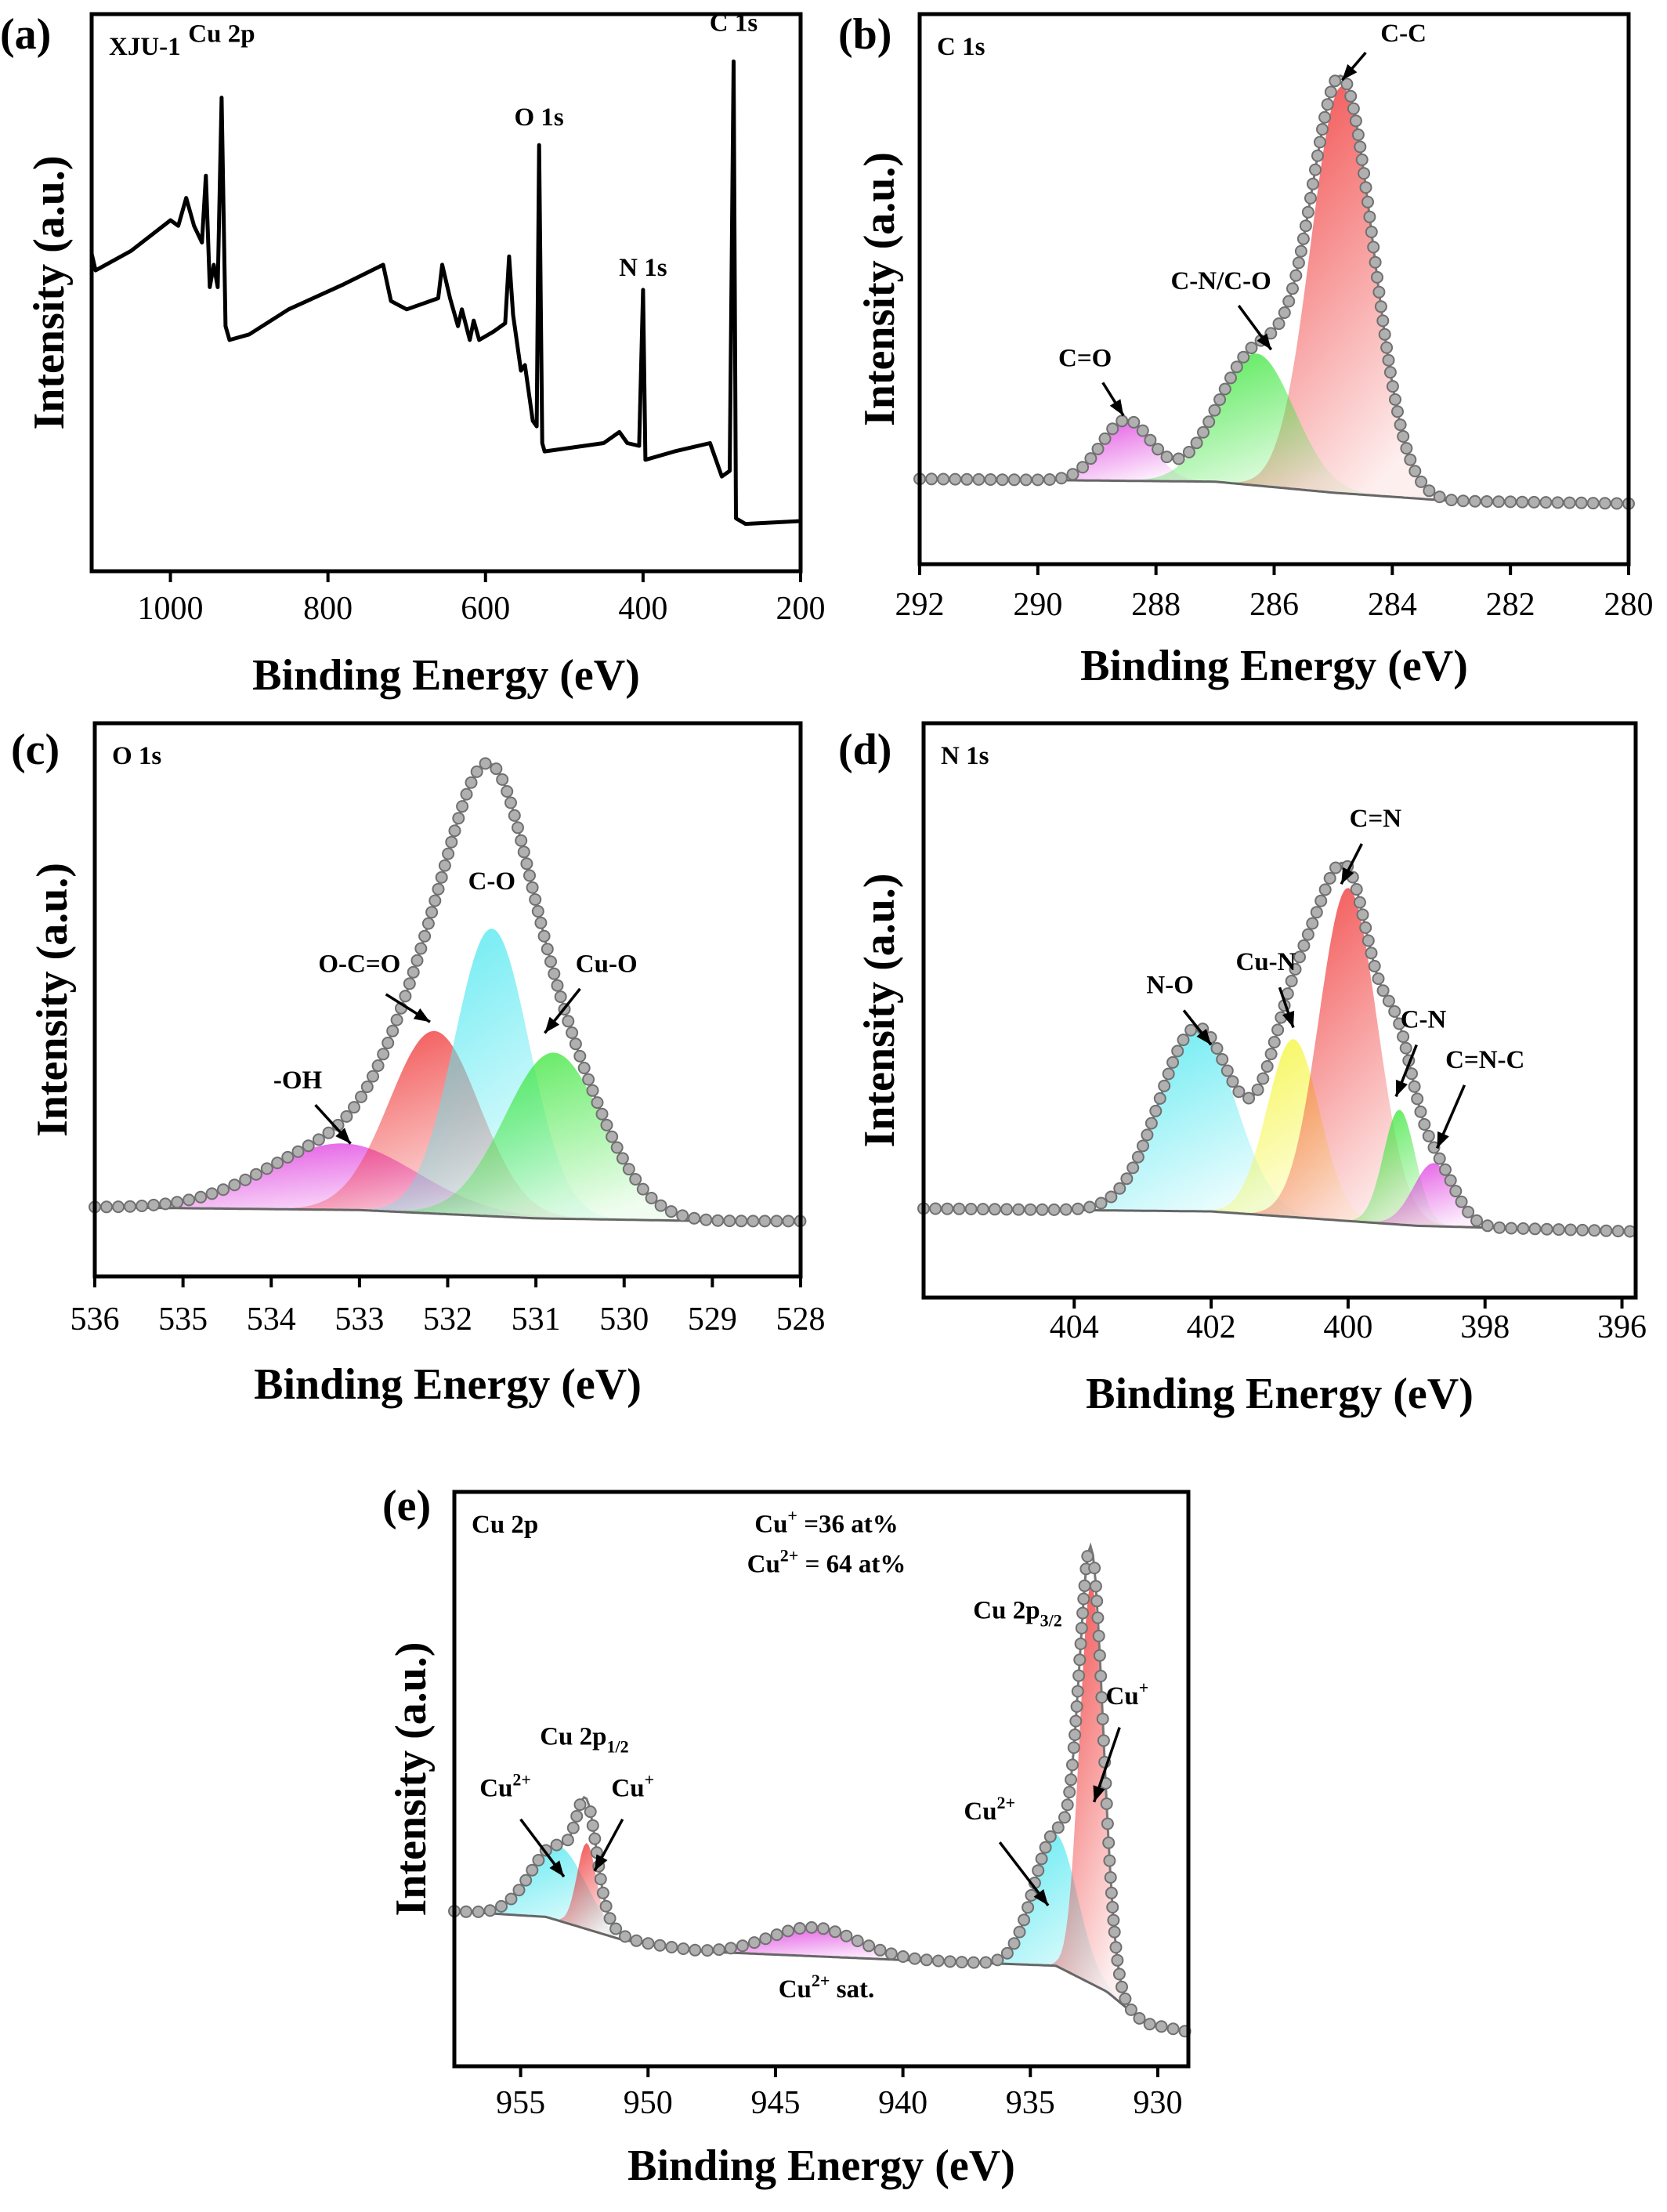 The width and height of the screenshot is (1667, 2212). Describe the element at coordinates (520, 2103) in the screenshot. I see `x-tick-label: 955` at that location.